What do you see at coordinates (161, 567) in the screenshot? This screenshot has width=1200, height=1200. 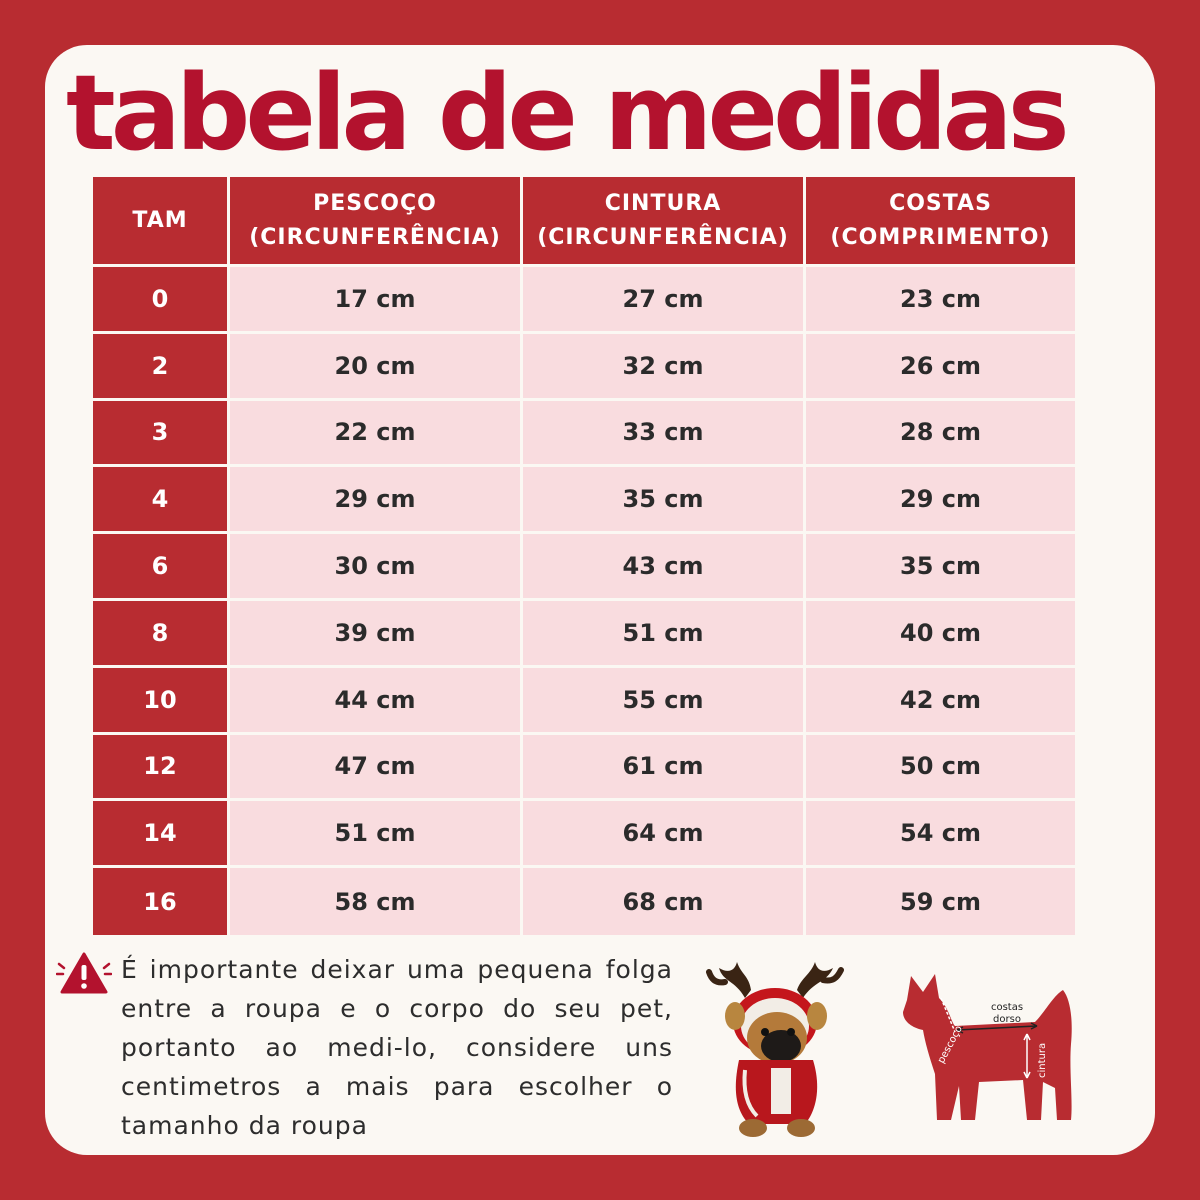 I see `tam-cell: 6` at bounding box center [161, 567].